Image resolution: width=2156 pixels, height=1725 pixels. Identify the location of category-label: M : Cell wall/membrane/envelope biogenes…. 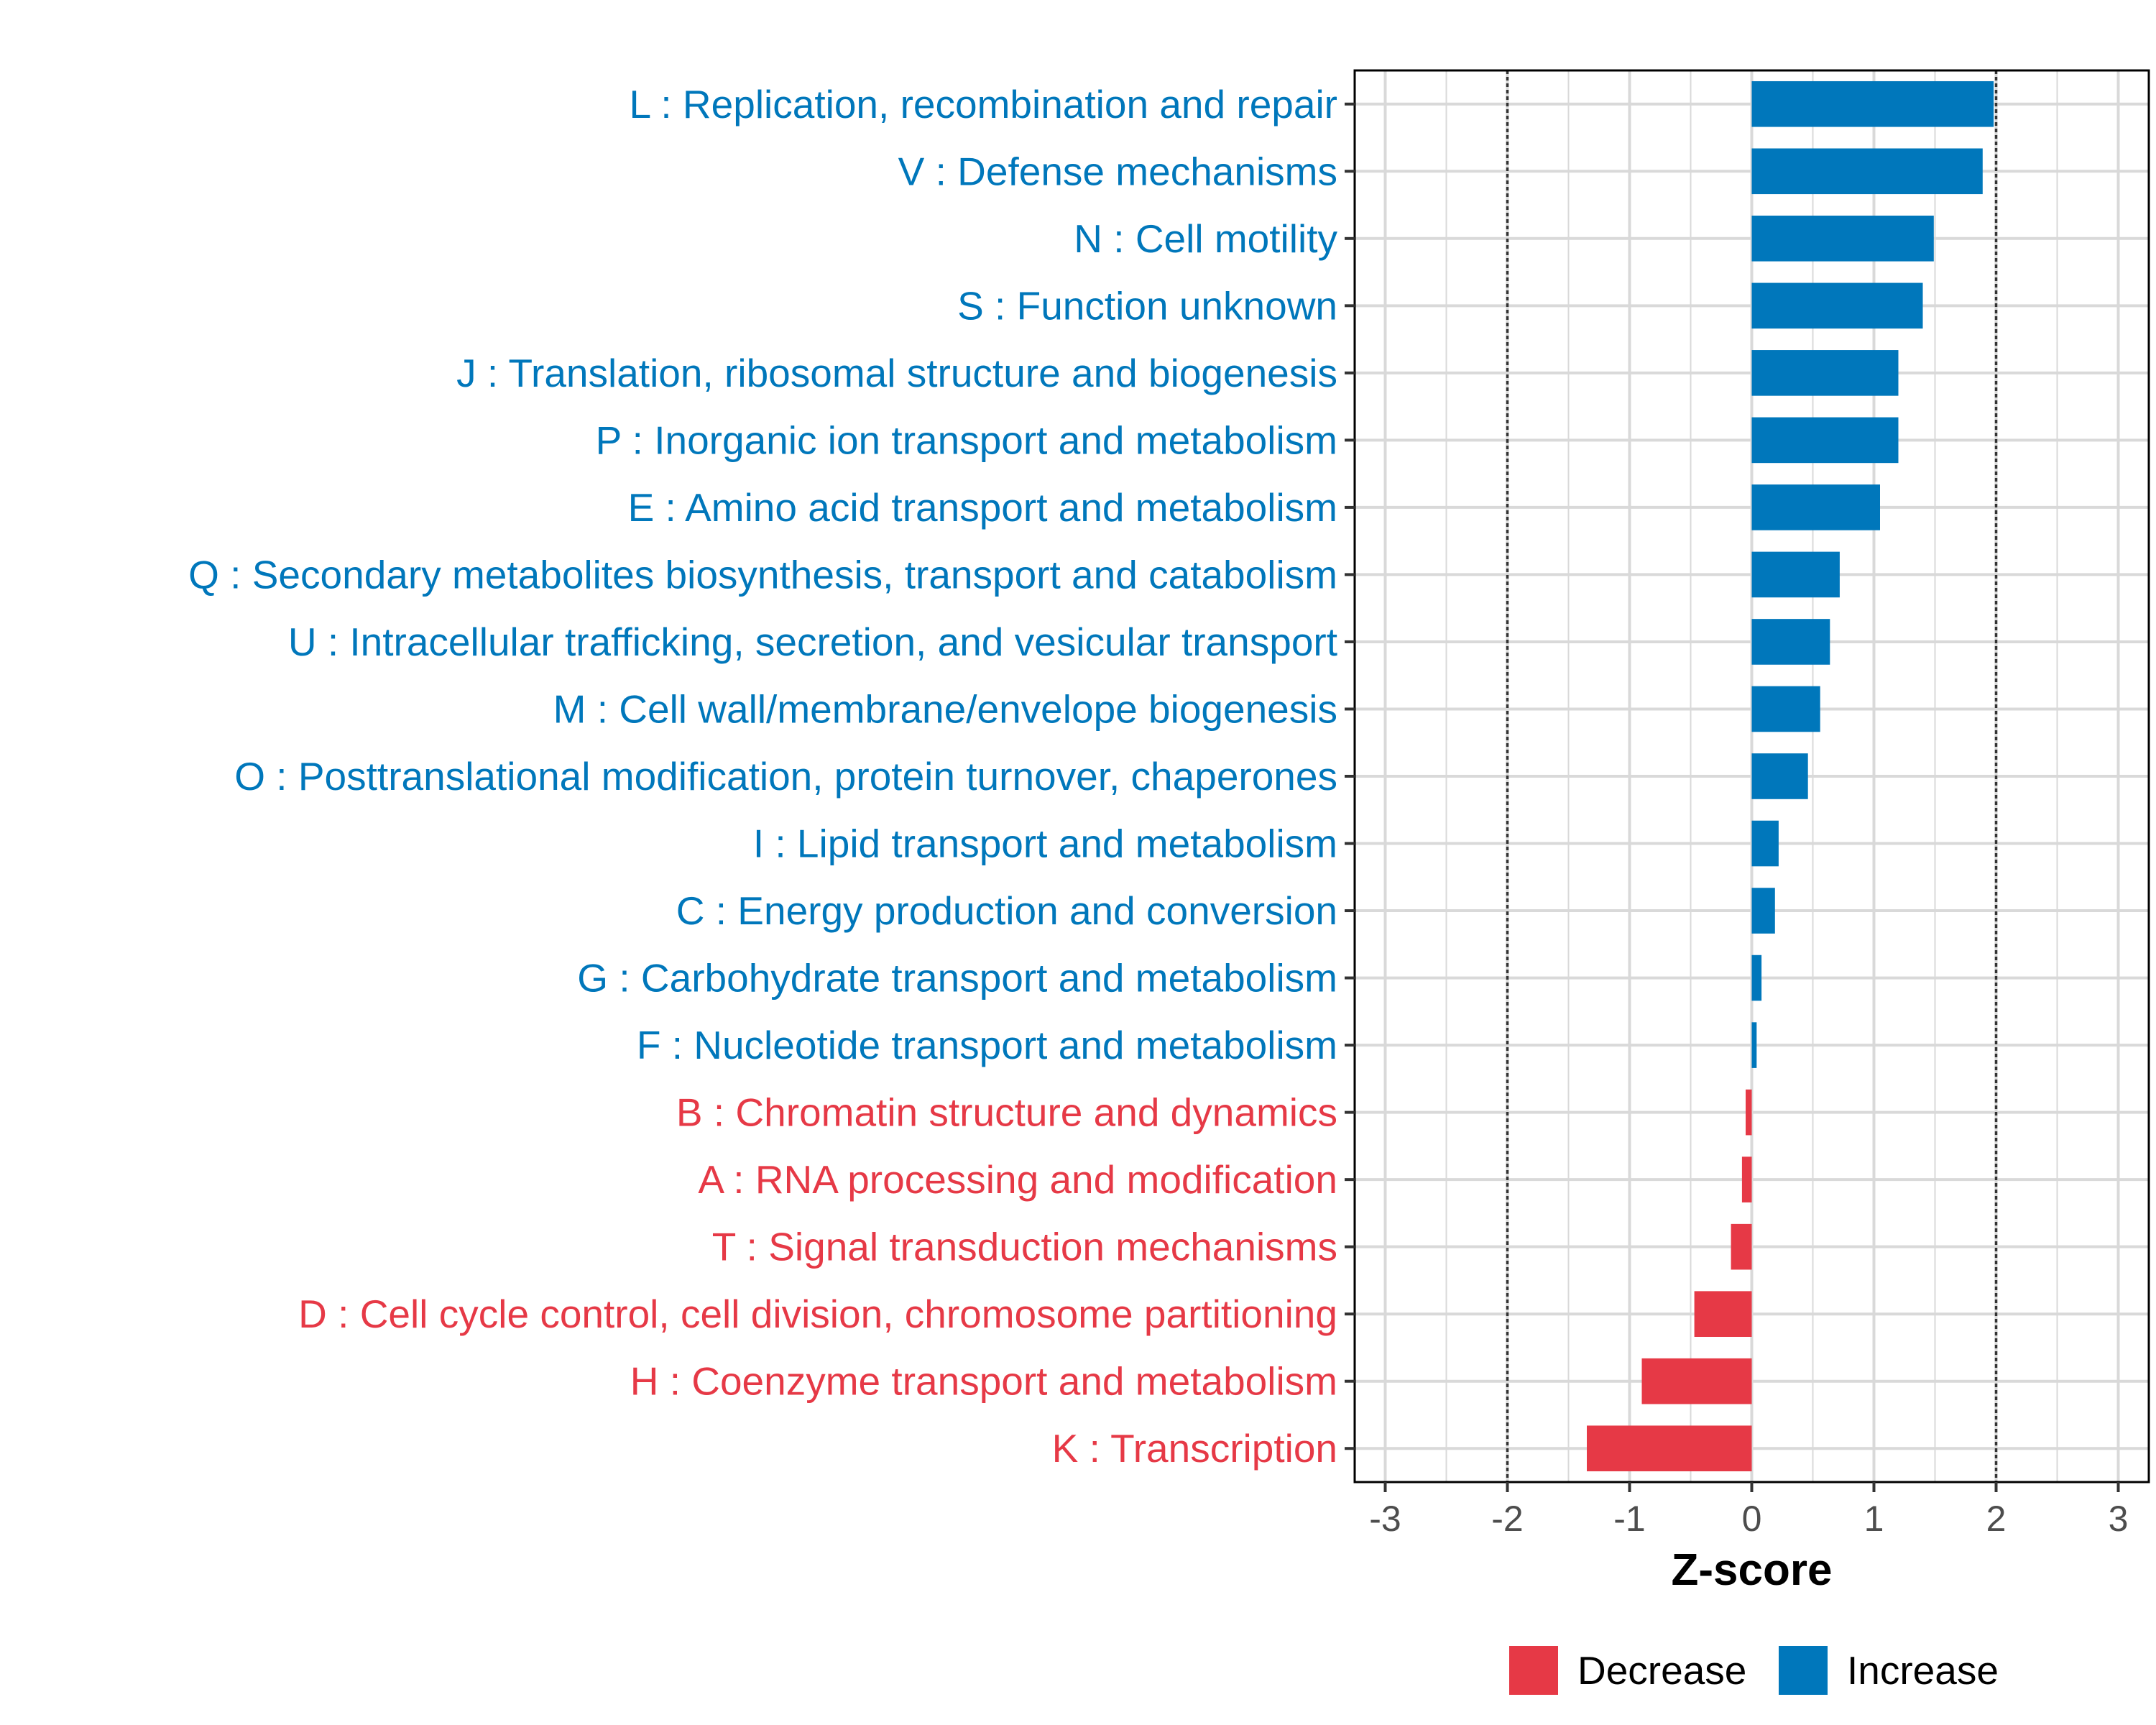
(945, 708).